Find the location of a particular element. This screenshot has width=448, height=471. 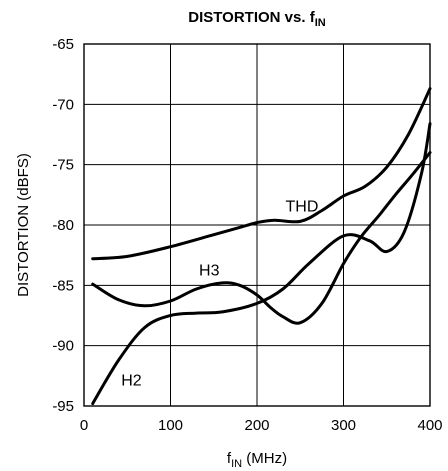

x-tick-label: 400 is located at coordinates (429, 425).